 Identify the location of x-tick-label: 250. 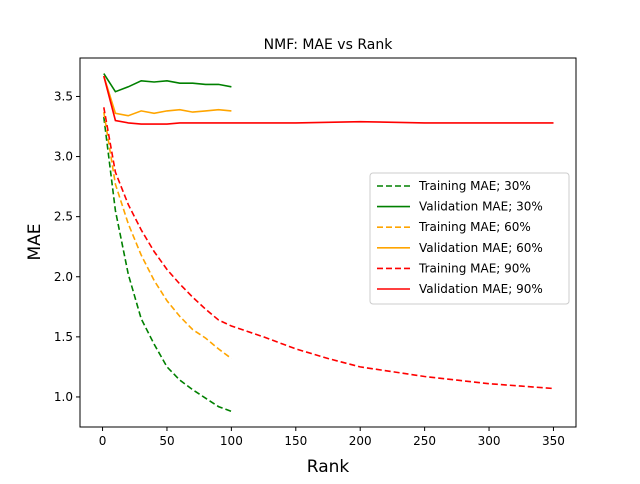
(424, 441).